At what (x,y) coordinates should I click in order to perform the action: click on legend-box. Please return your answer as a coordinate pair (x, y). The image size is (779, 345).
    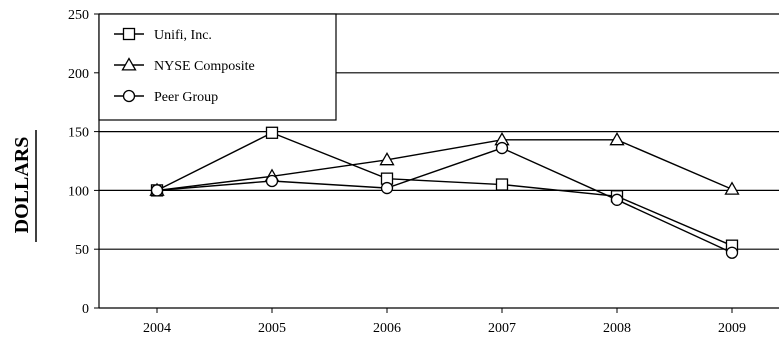
    Looking at the image, I should click on (217, 67).